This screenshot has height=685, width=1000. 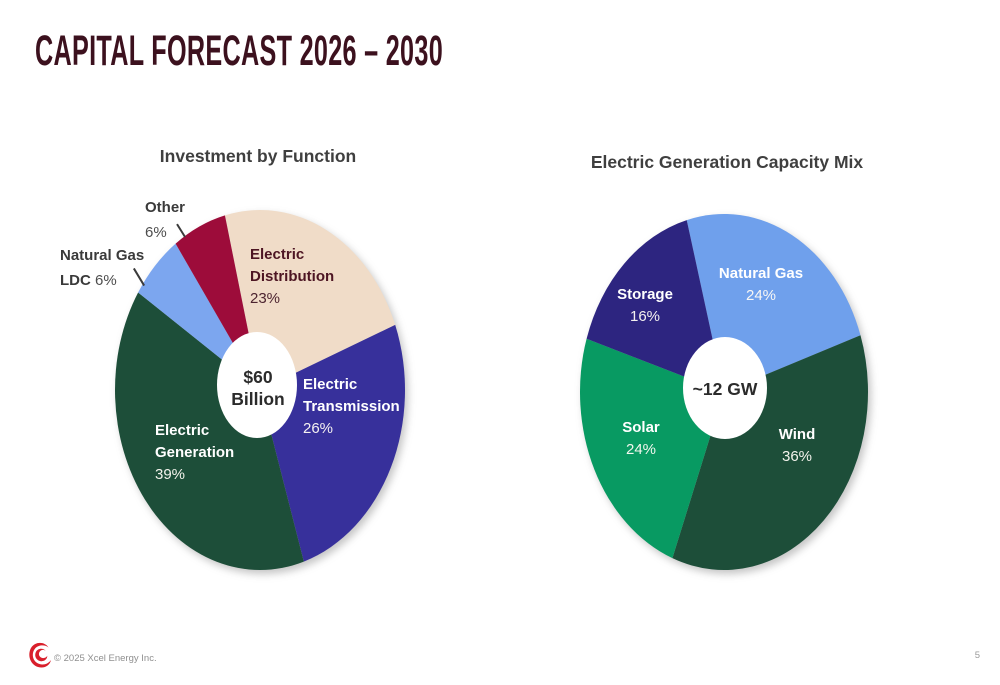 I want to click on slice-label-natural-gas-ldc: Natural Gas LDC 6%, so click(x=102, y=268).